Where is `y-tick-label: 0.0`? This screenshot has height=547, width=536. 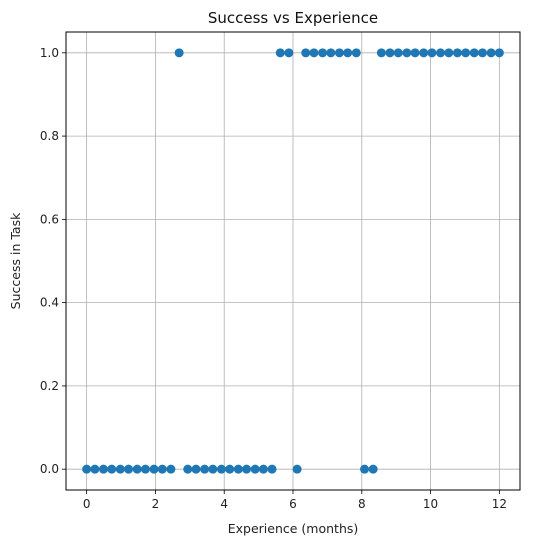
y-tick-label: 0.0 is located at coordinates (49, 469).